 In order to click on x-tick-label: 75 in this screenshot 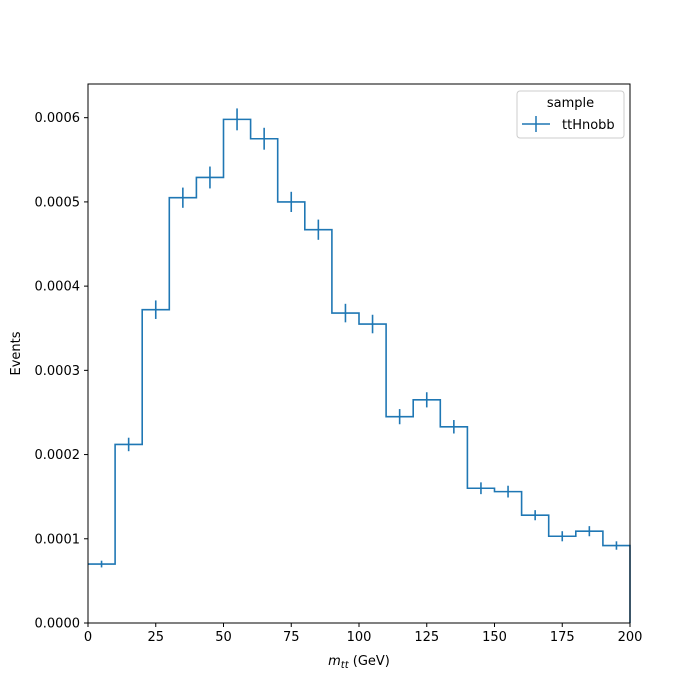, I will do `click(291, 637)`.